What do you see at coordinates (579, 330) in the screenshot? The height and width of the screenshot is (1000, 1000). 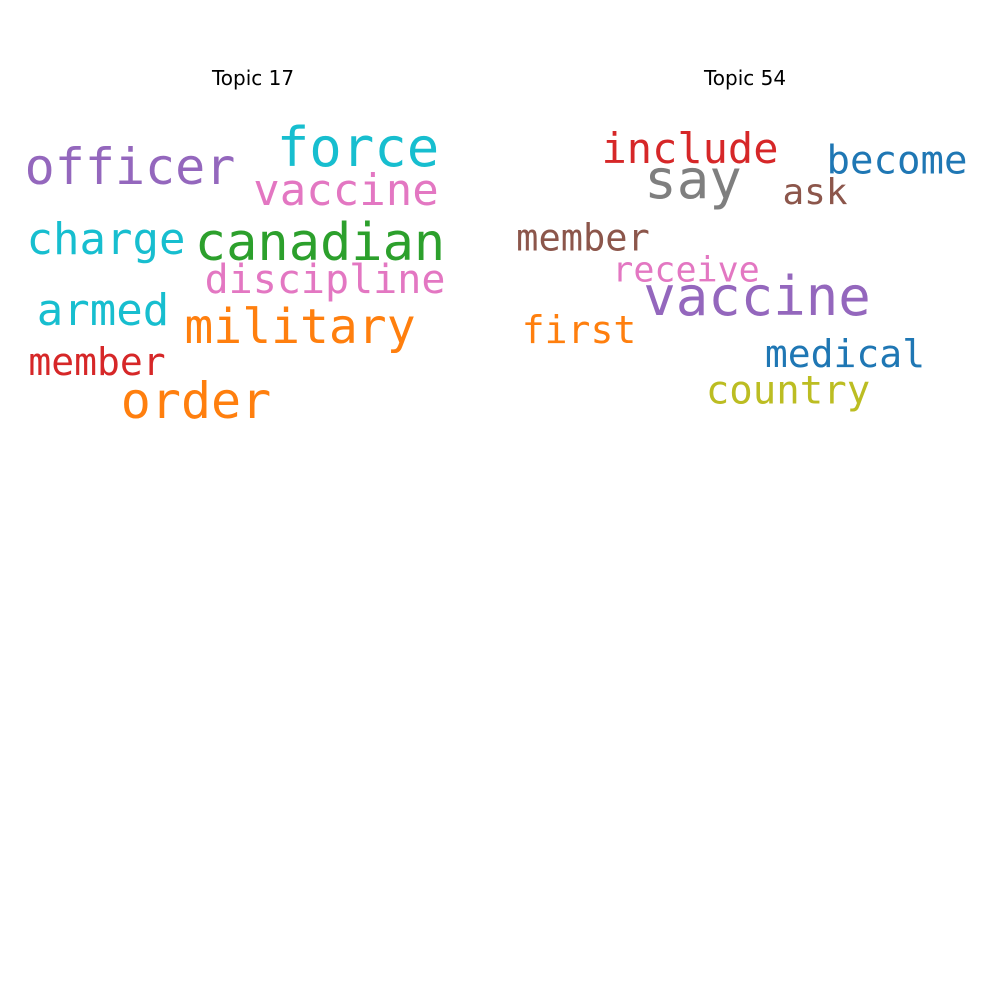 I see `word-first: first` at bounding box center [579, 330].